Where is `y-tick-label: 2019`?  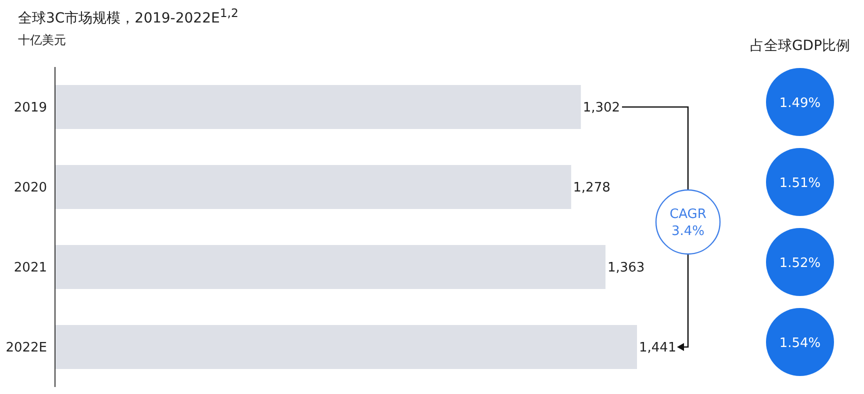 y-tick-label: 2019 is located at coordinates (30, 108).